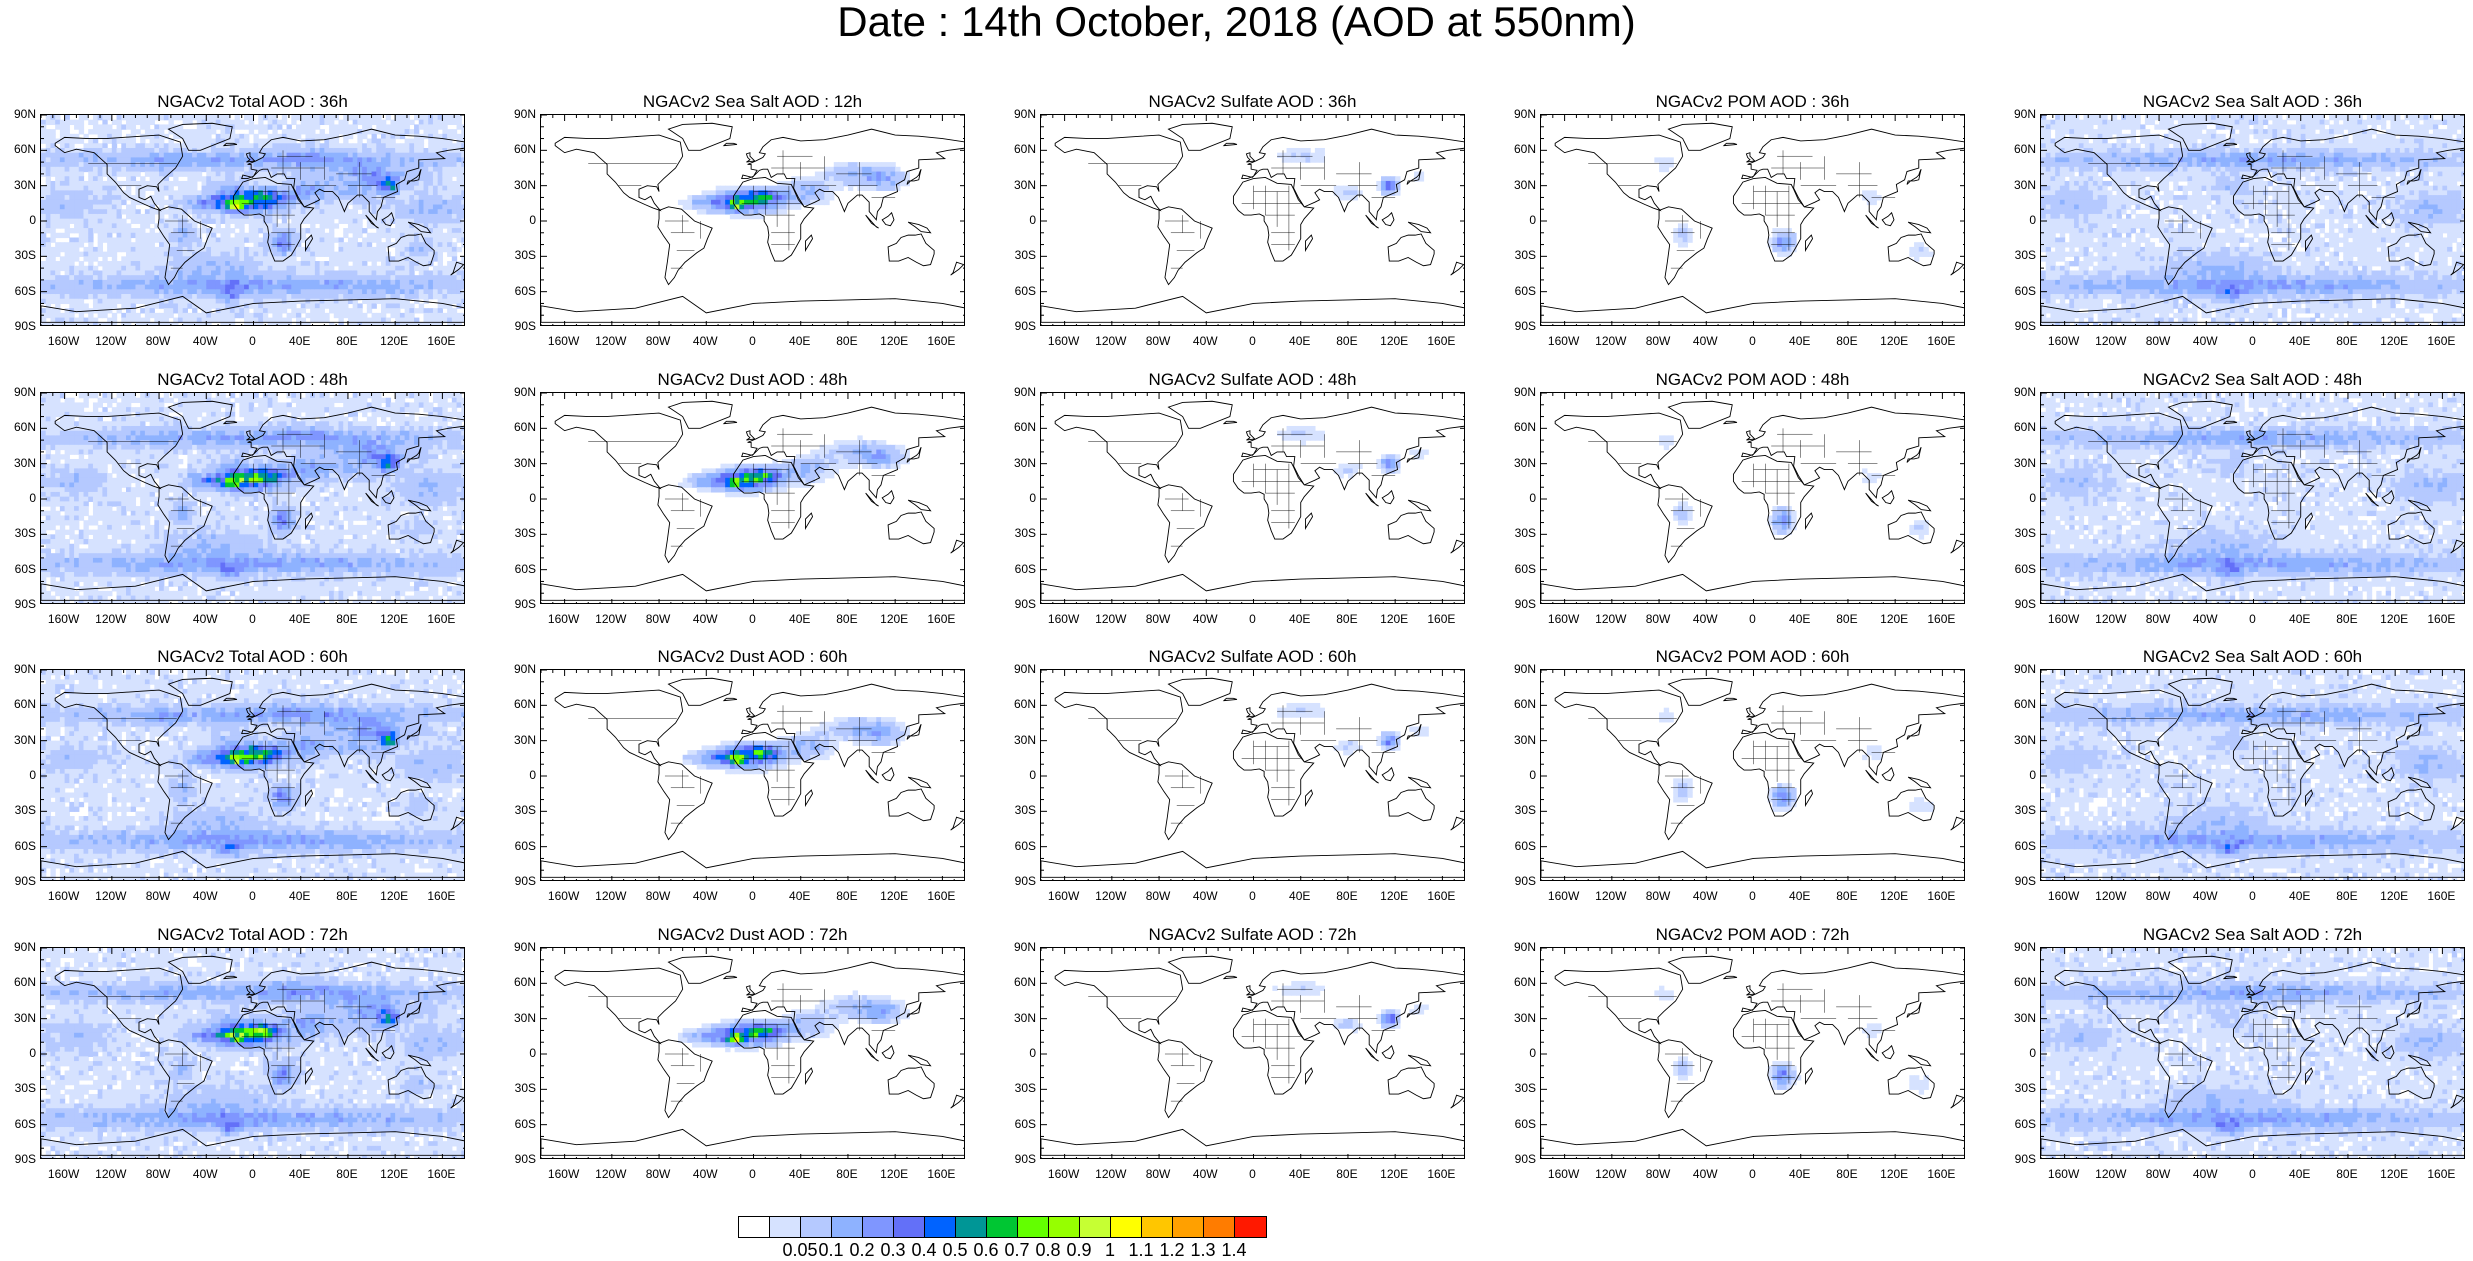 The image size is (2473, 1261). Describe the element at coordinates (18, 255) in the screenshot. I see `lat-tick-label: 30S` at that location.